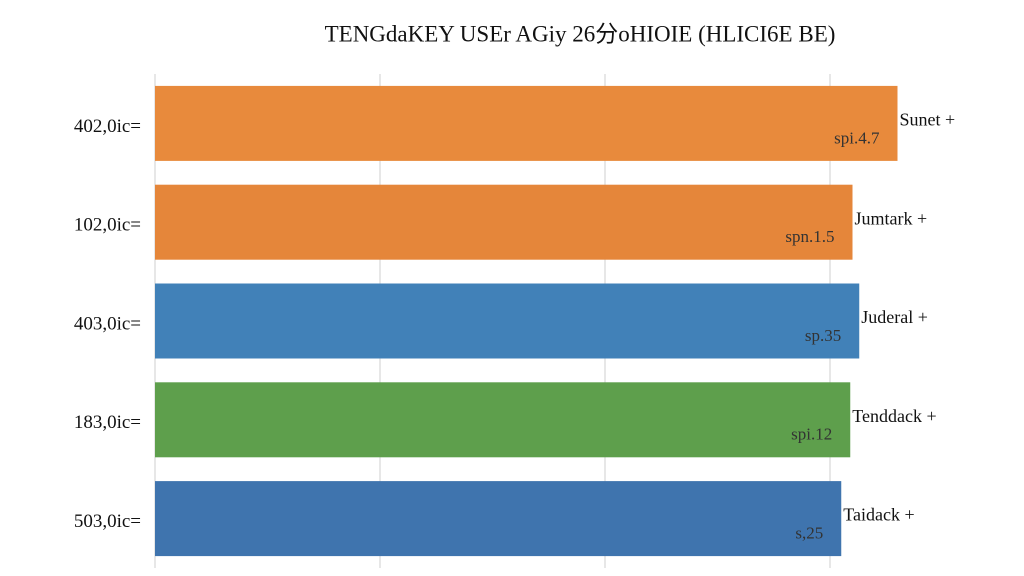 This screenshot has width=1024, height=576. Describe the element at coordinates (107, 521) in the screenshot. I see `y-tick-label: 503,0ic=` at that location.